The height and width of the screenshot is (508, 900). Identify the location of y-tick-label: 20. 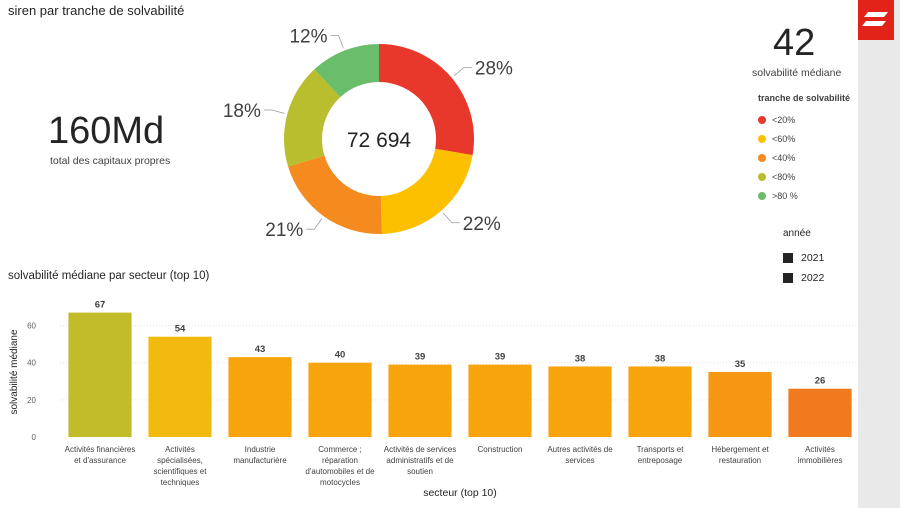
(31, 400).